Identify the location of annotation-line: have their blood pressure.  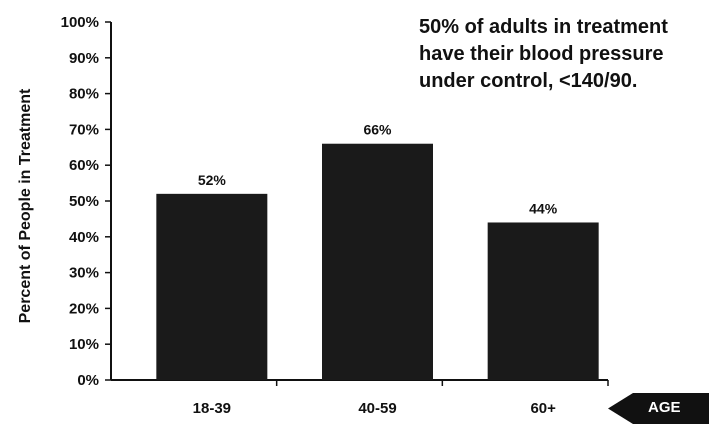
(541, 54).